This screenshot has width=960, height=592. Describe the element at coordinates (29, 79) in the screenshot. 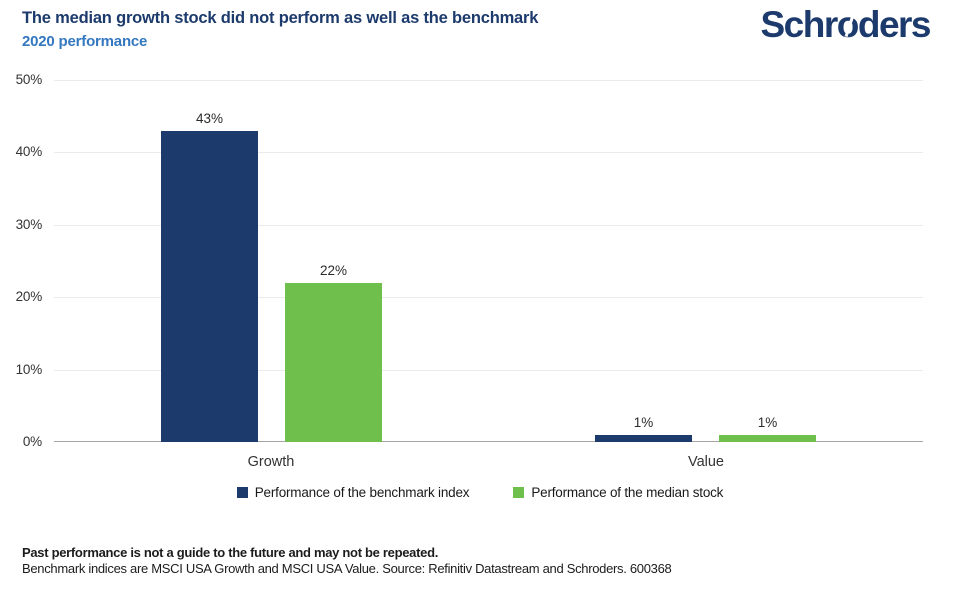

I see `y-tick-label: 50%` at that location.